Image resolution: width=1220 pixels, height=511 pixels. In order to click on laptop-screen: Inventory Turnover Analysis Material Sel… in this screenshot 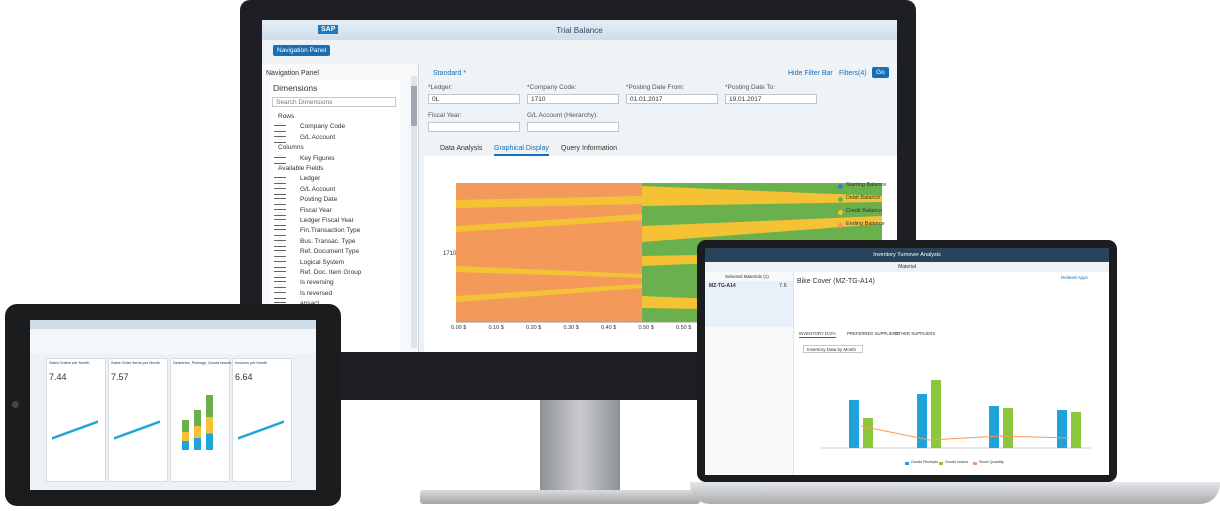, I will do `click(907, 361)`.